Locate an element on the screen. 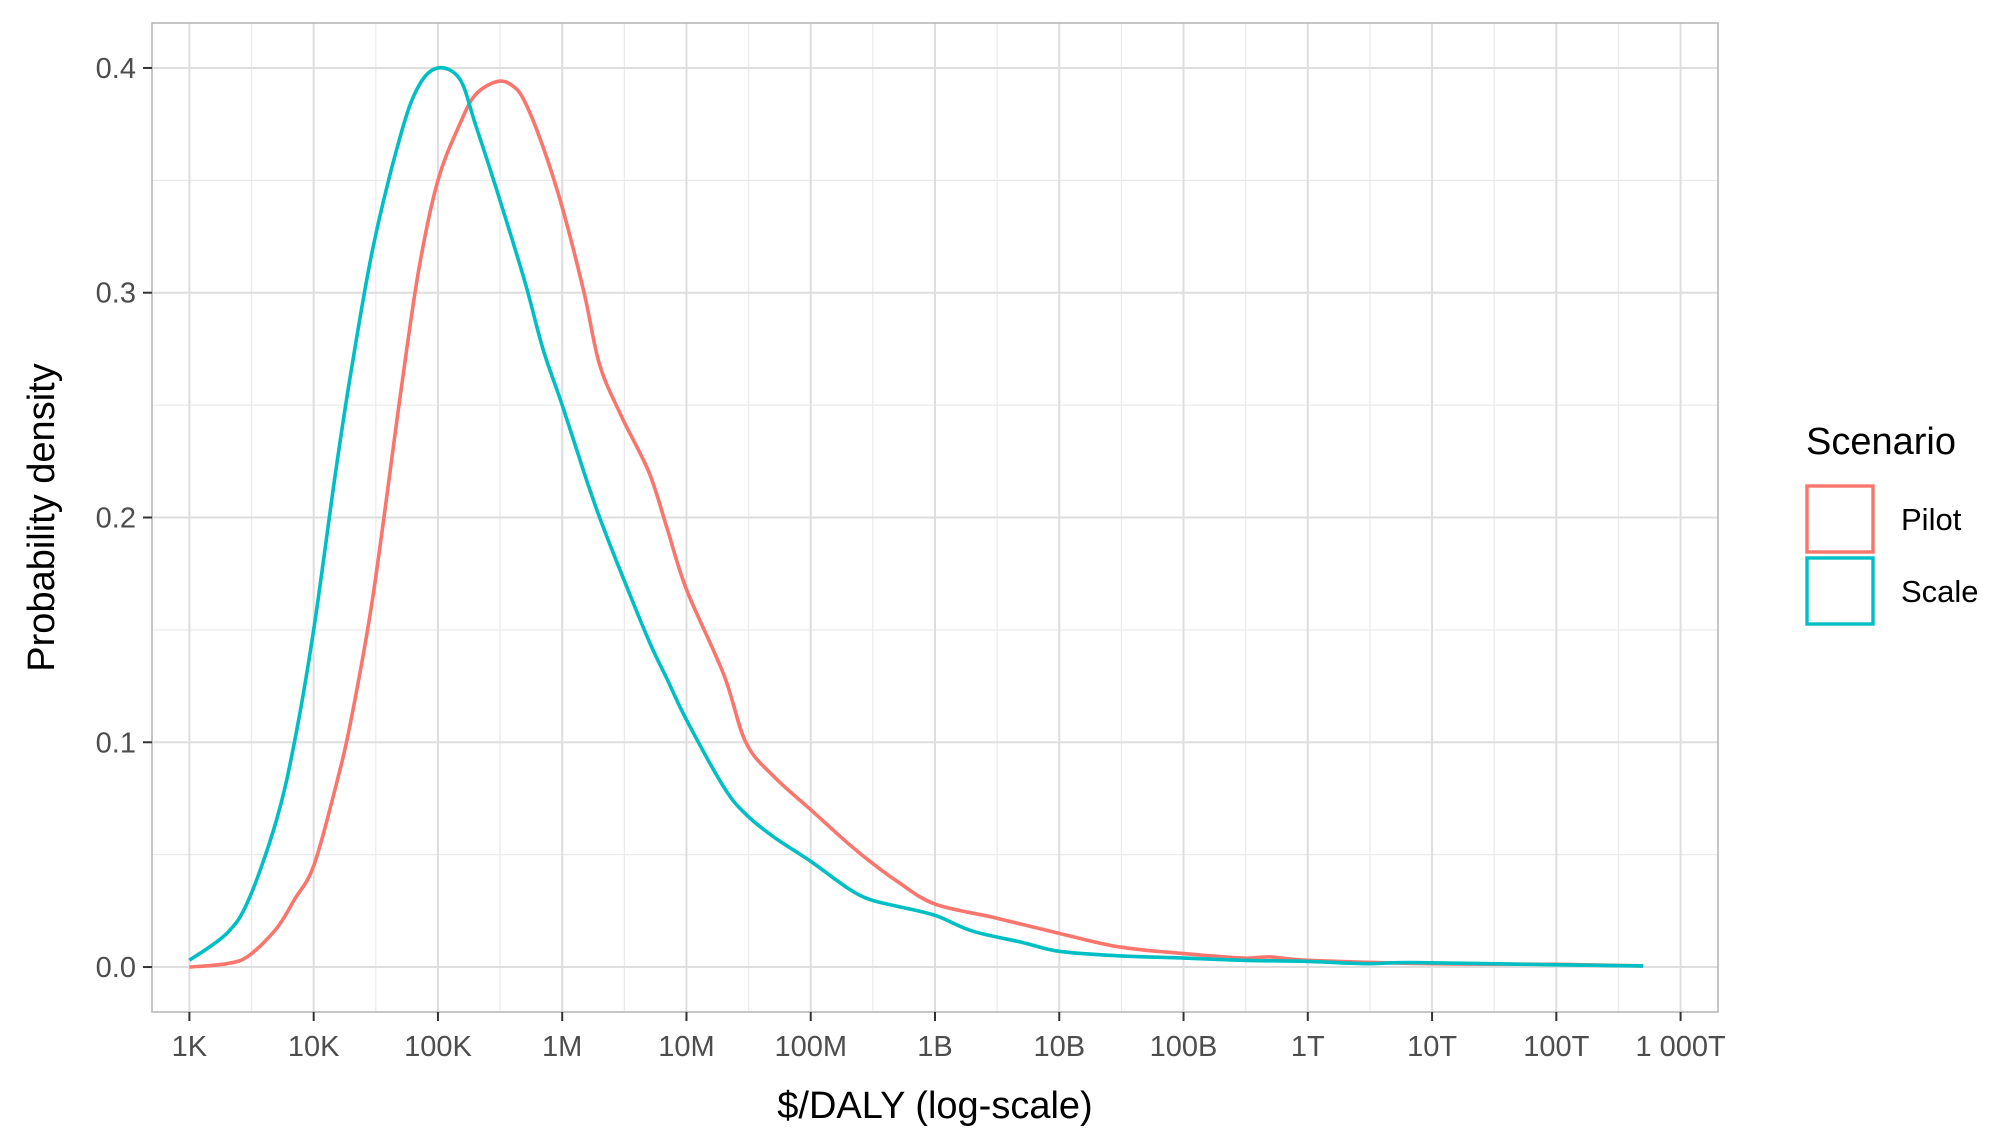 Image resolution: width=2010 pixels, height=1140 pixels. y-tick-label: 0.2 is located at coordinates (116, 519).